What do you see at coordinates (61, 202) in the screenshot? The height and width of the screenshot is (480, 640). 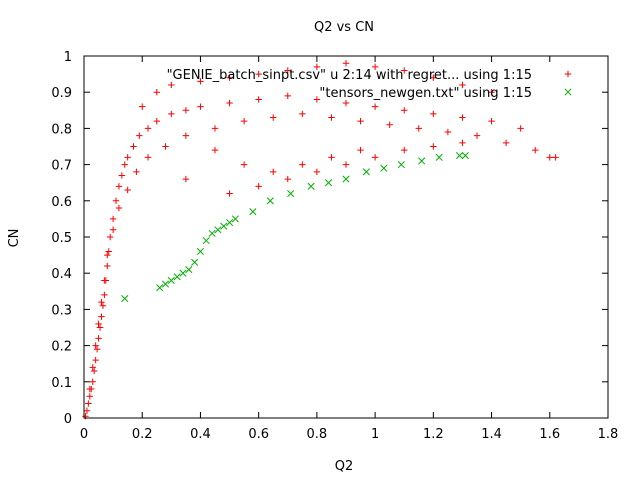 I see `y-tick-label: 0.6` at bounding box center [61, 202].